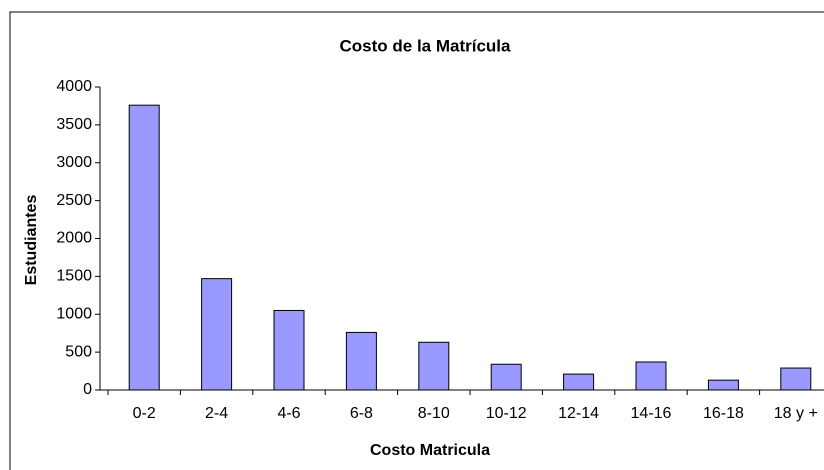  I want to click on x-tick-label: 8-10, so click(434, 413).